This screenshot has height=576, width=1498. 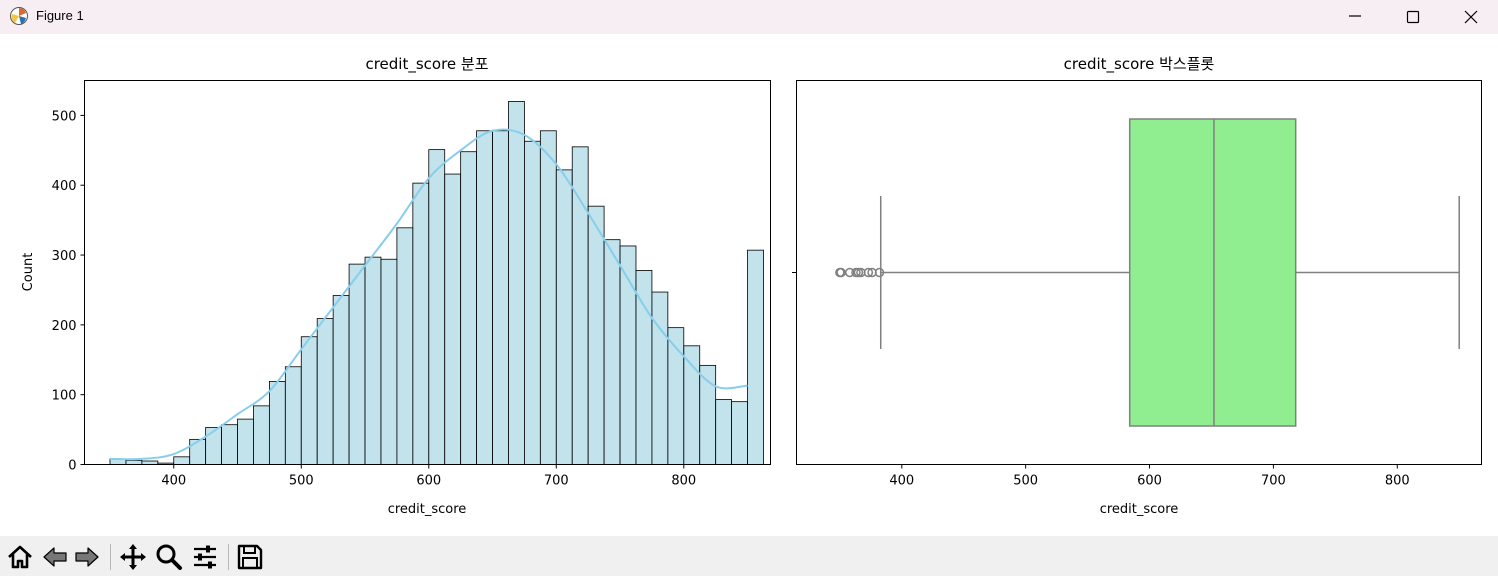 What do you see at coordinates (169, 557) in the screenshot?
I see `zoom-icon` at bounding box center [169, 557].